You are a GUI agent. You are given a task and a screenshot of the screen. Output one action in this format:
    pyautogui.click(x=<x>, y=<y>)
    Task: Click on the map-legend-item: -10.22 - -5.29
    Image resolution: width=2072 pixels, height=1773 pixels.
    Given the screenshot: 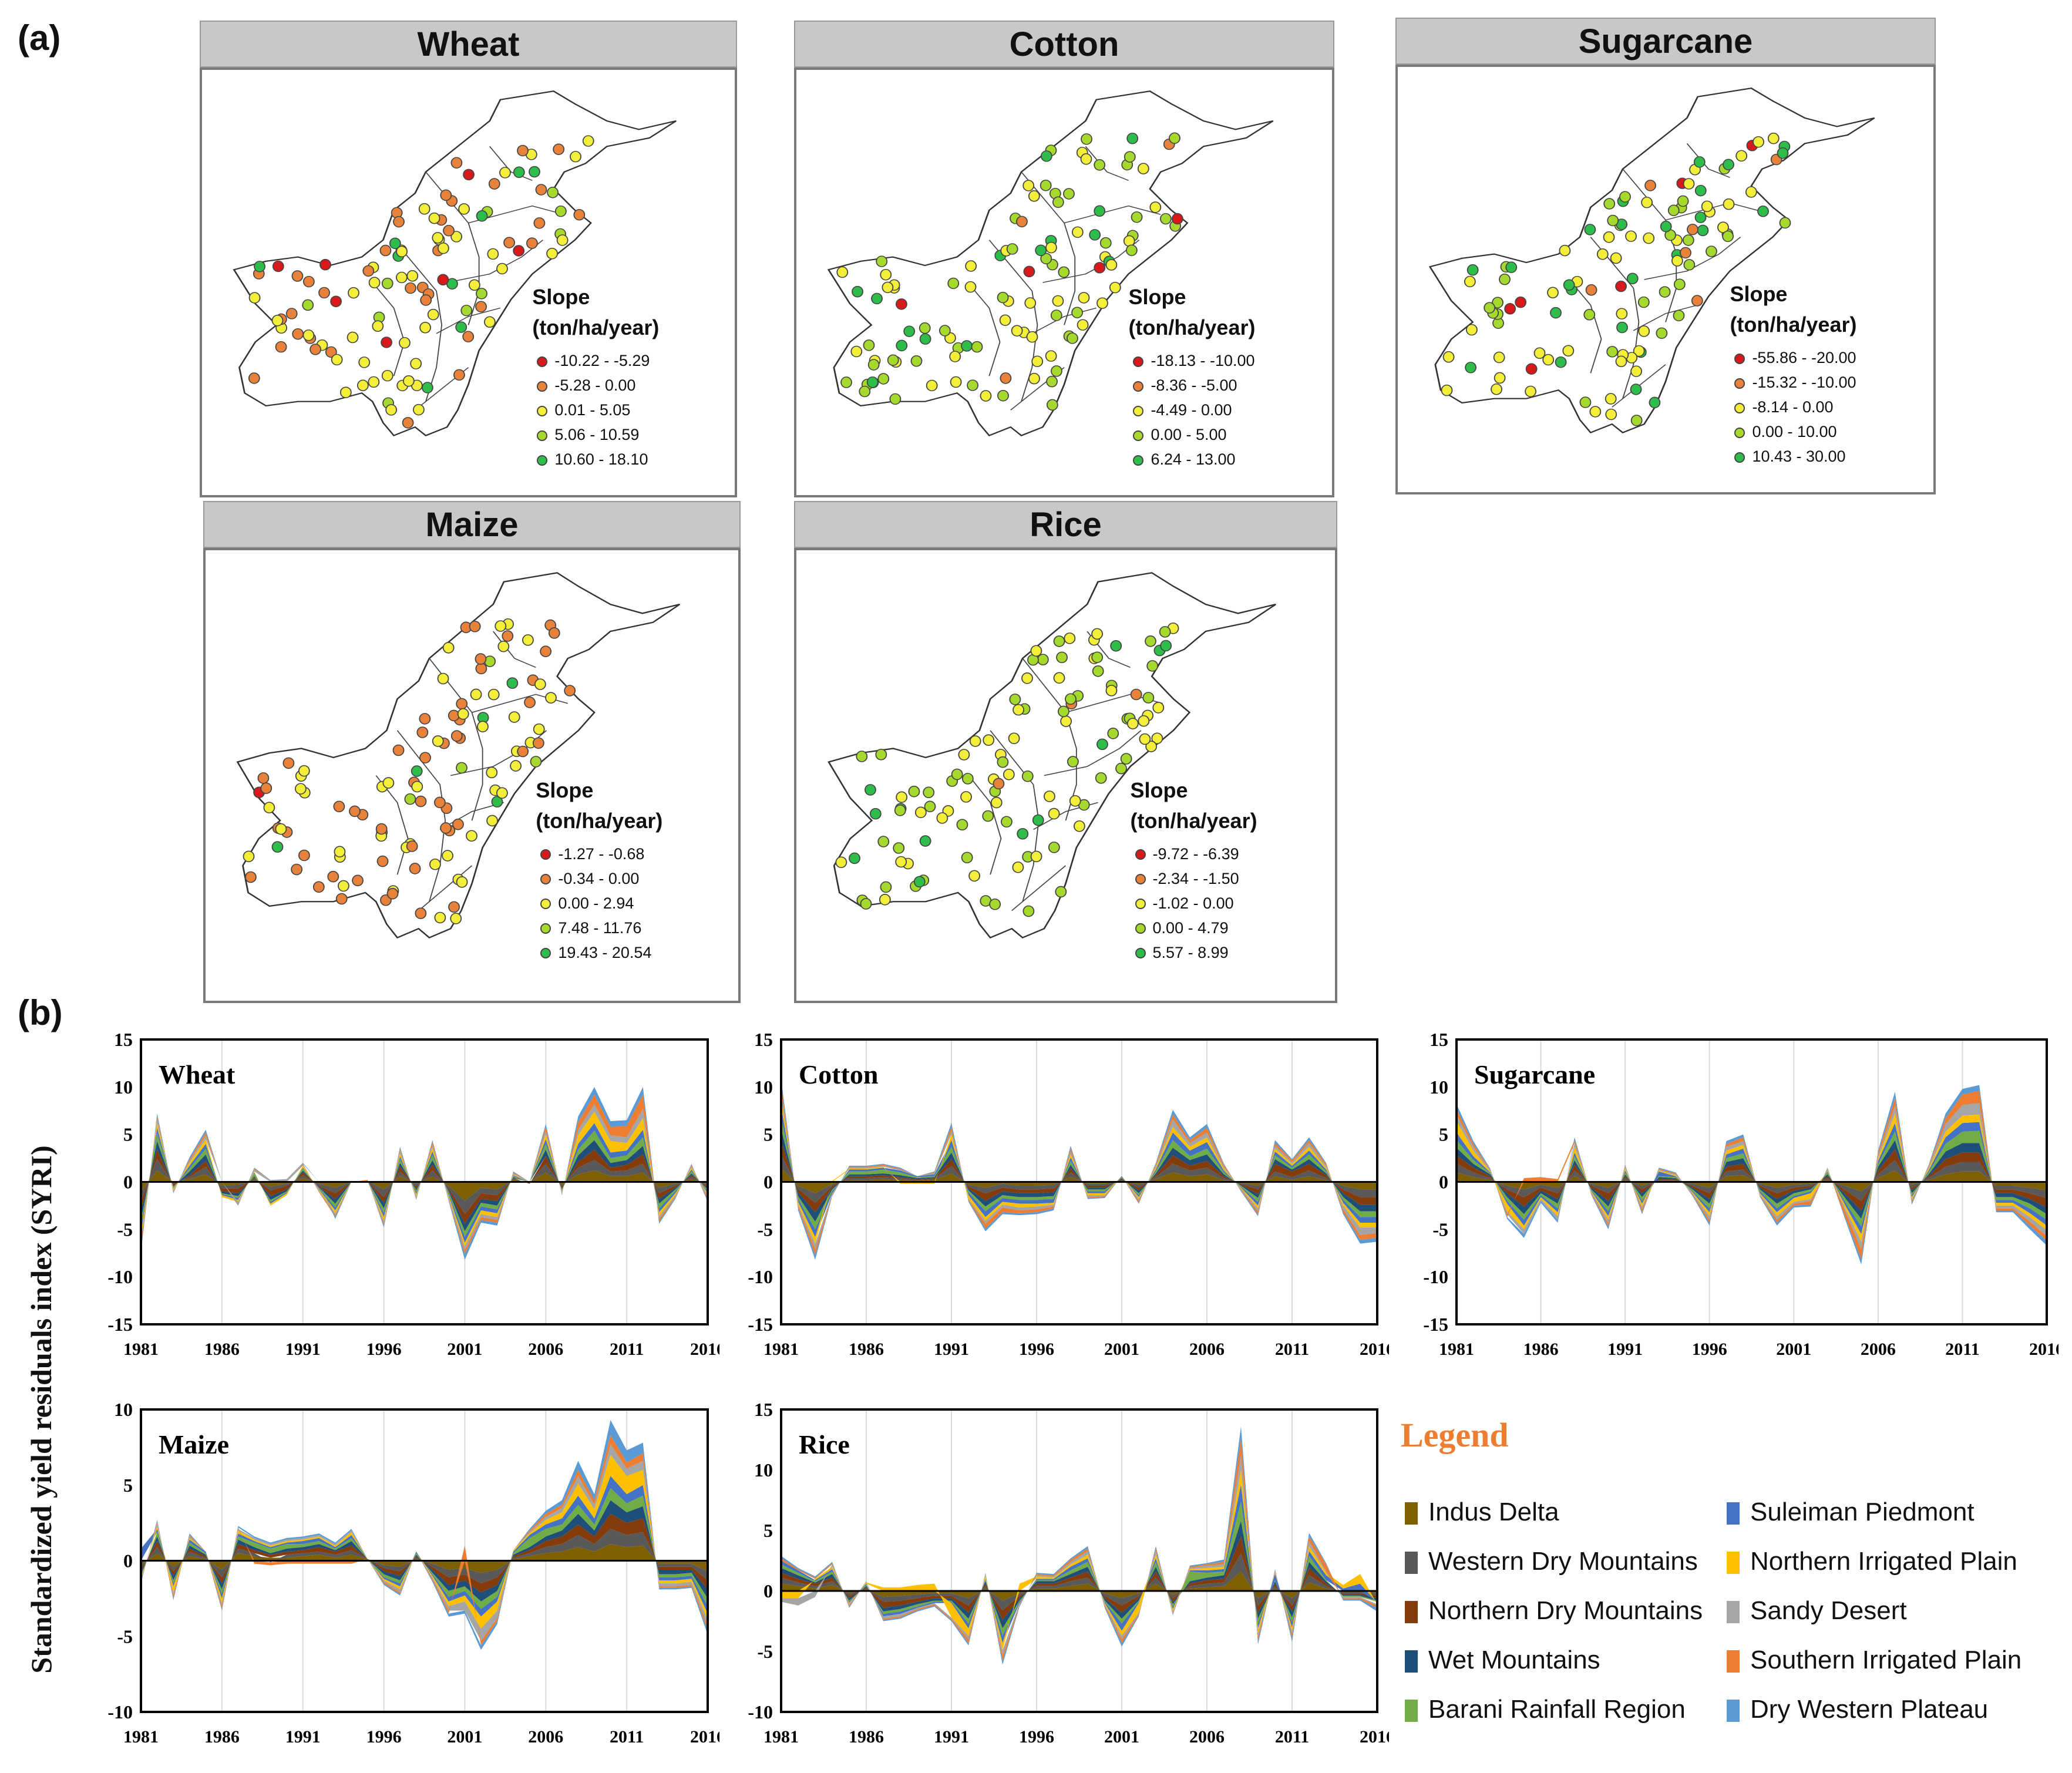 What is the action you would take?
    pyautogui.click(x=593, y=360)
    